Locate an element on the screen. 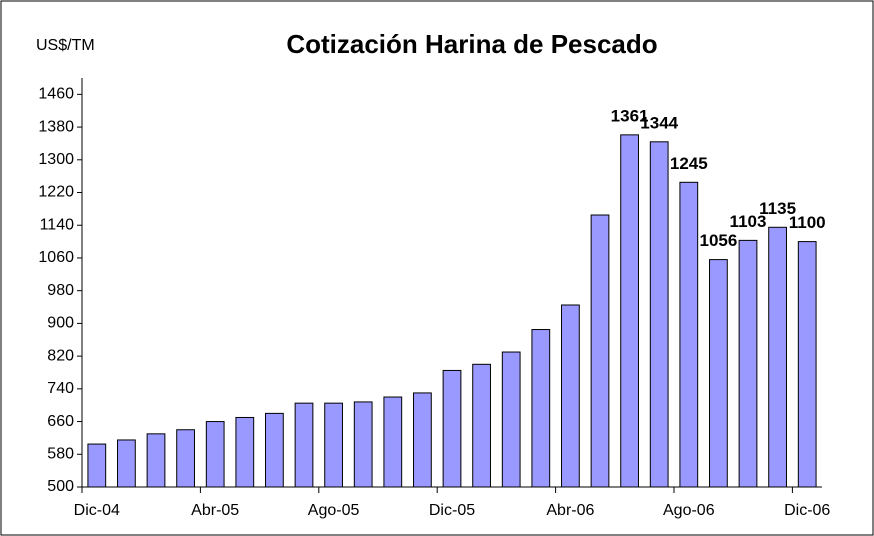  y-tick-label: 1380 is located at coordinates (56, 126).